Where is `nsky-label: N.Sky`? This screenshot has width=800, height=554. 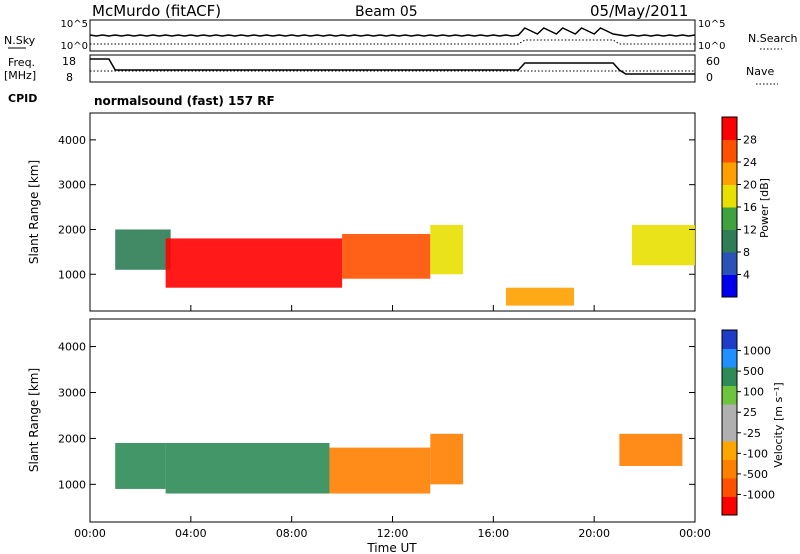
nsky-label: N.Sky is located at coordinates (20, 40).